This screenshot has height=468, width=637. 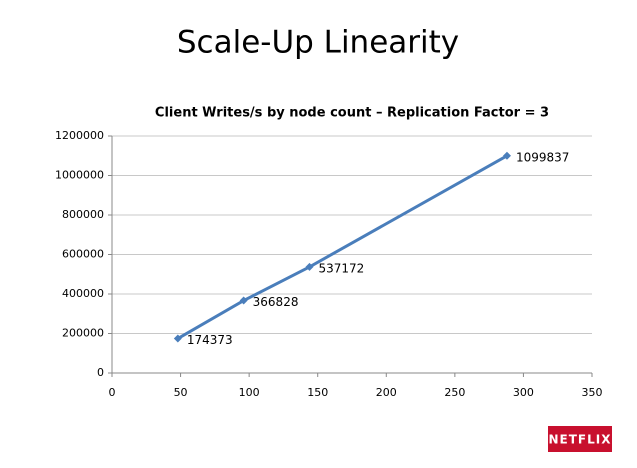 I want to click on logo: NETFLIX, so click(x=580, y=440).